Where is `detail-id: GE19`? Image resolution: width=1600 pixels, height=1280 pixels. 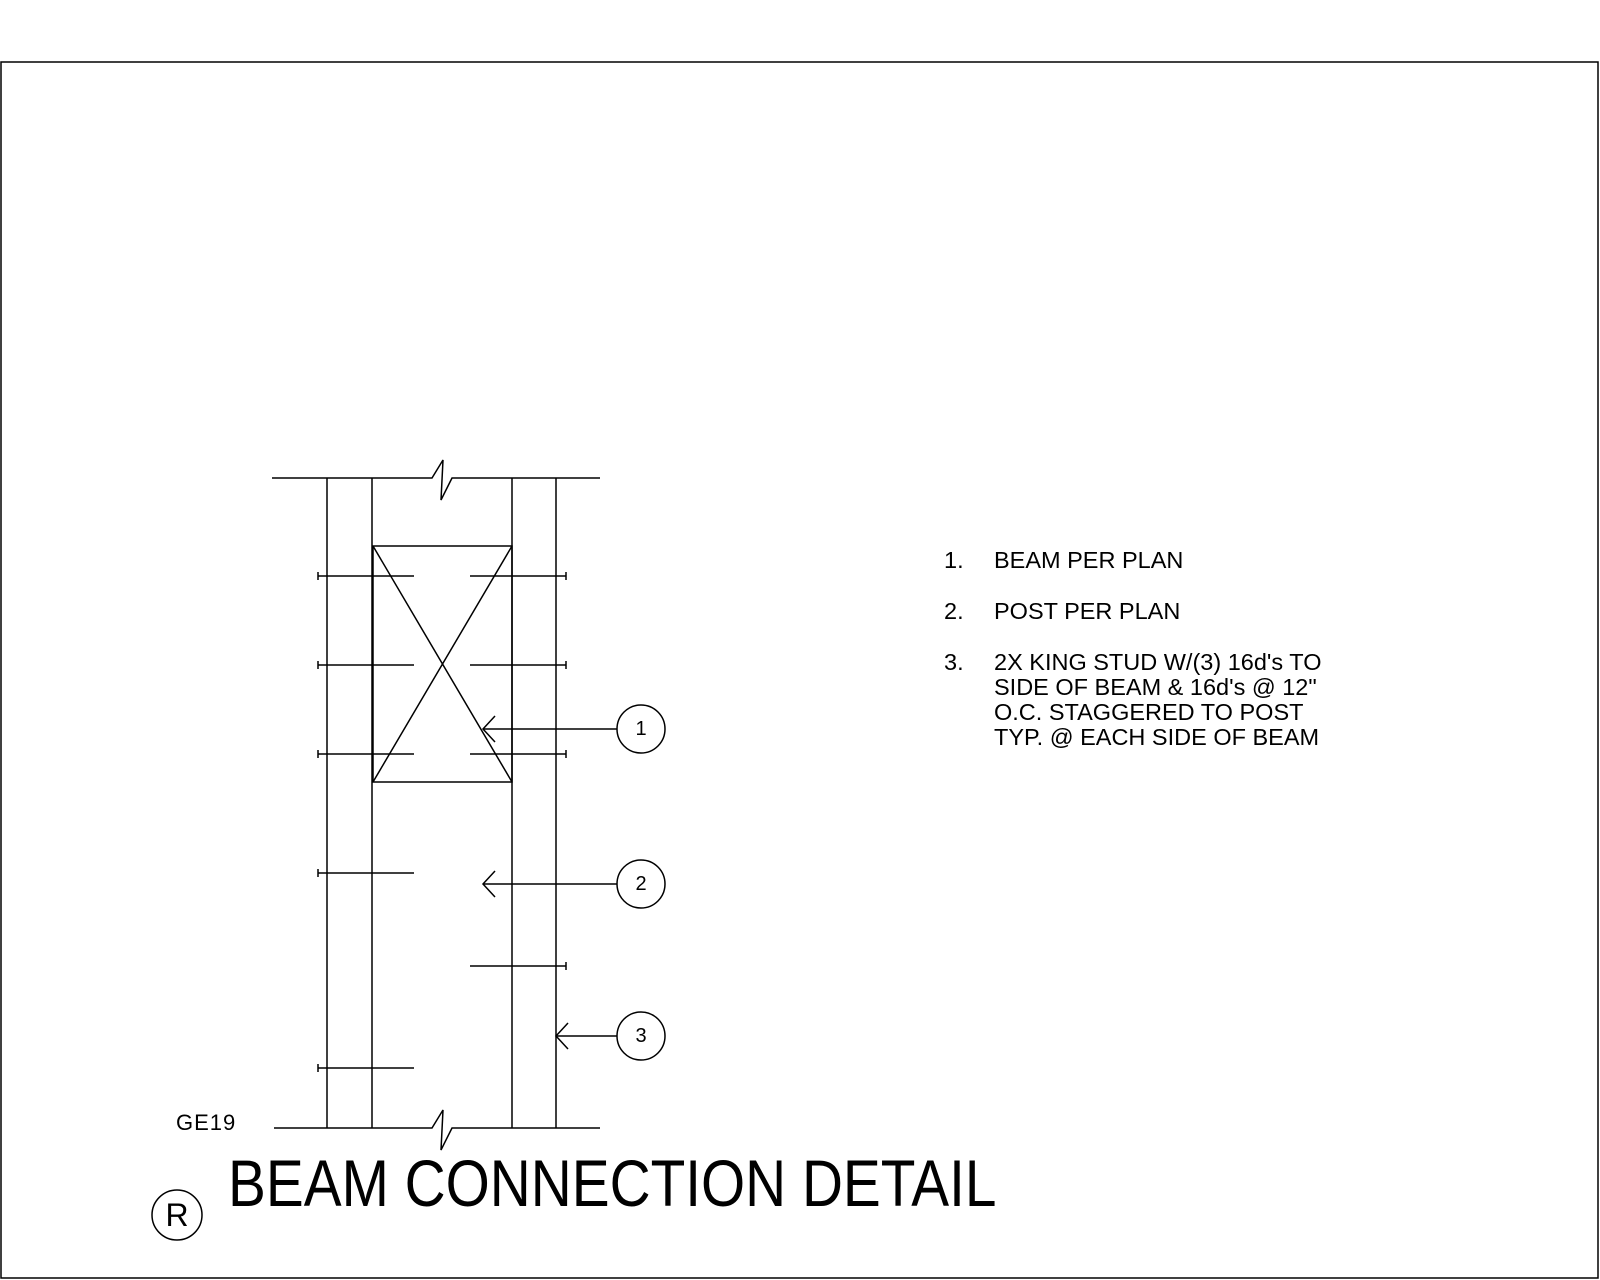
detail-id: GE19 is located at coordinates (206, 1122).